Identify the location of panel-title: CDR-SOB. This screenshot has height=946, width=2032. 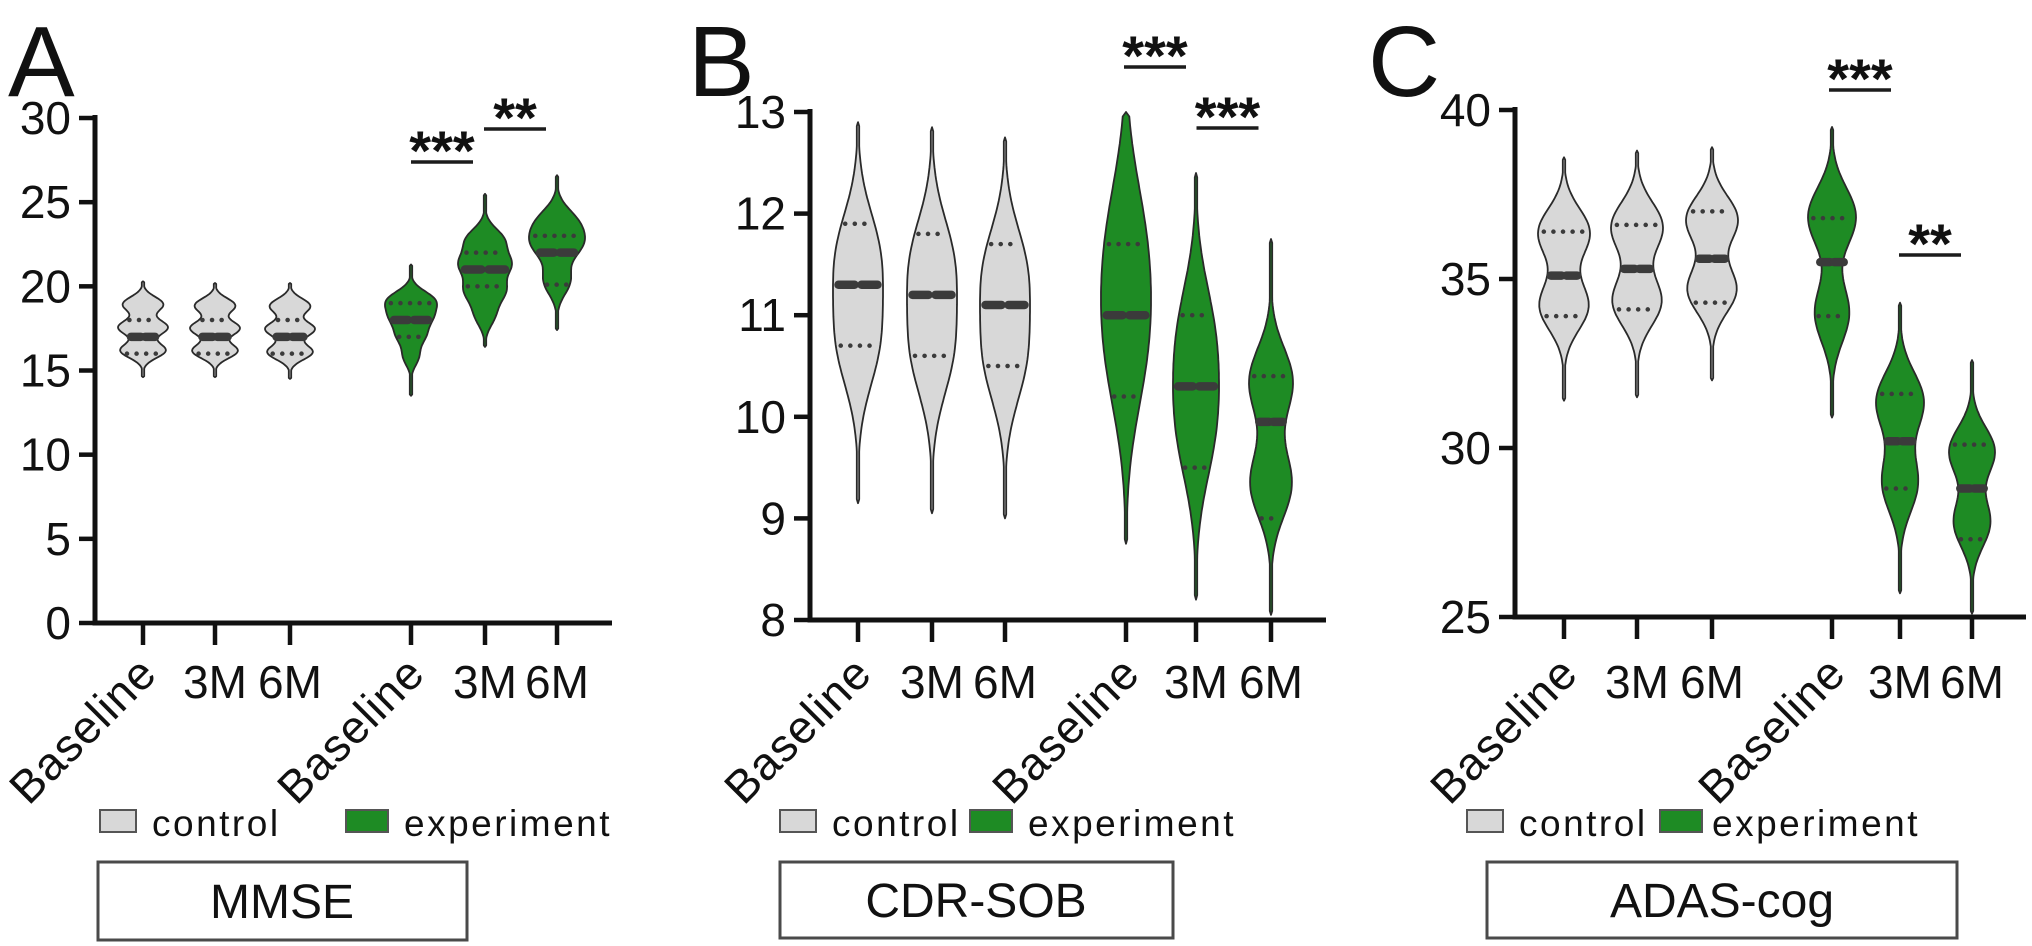
(975, 901).